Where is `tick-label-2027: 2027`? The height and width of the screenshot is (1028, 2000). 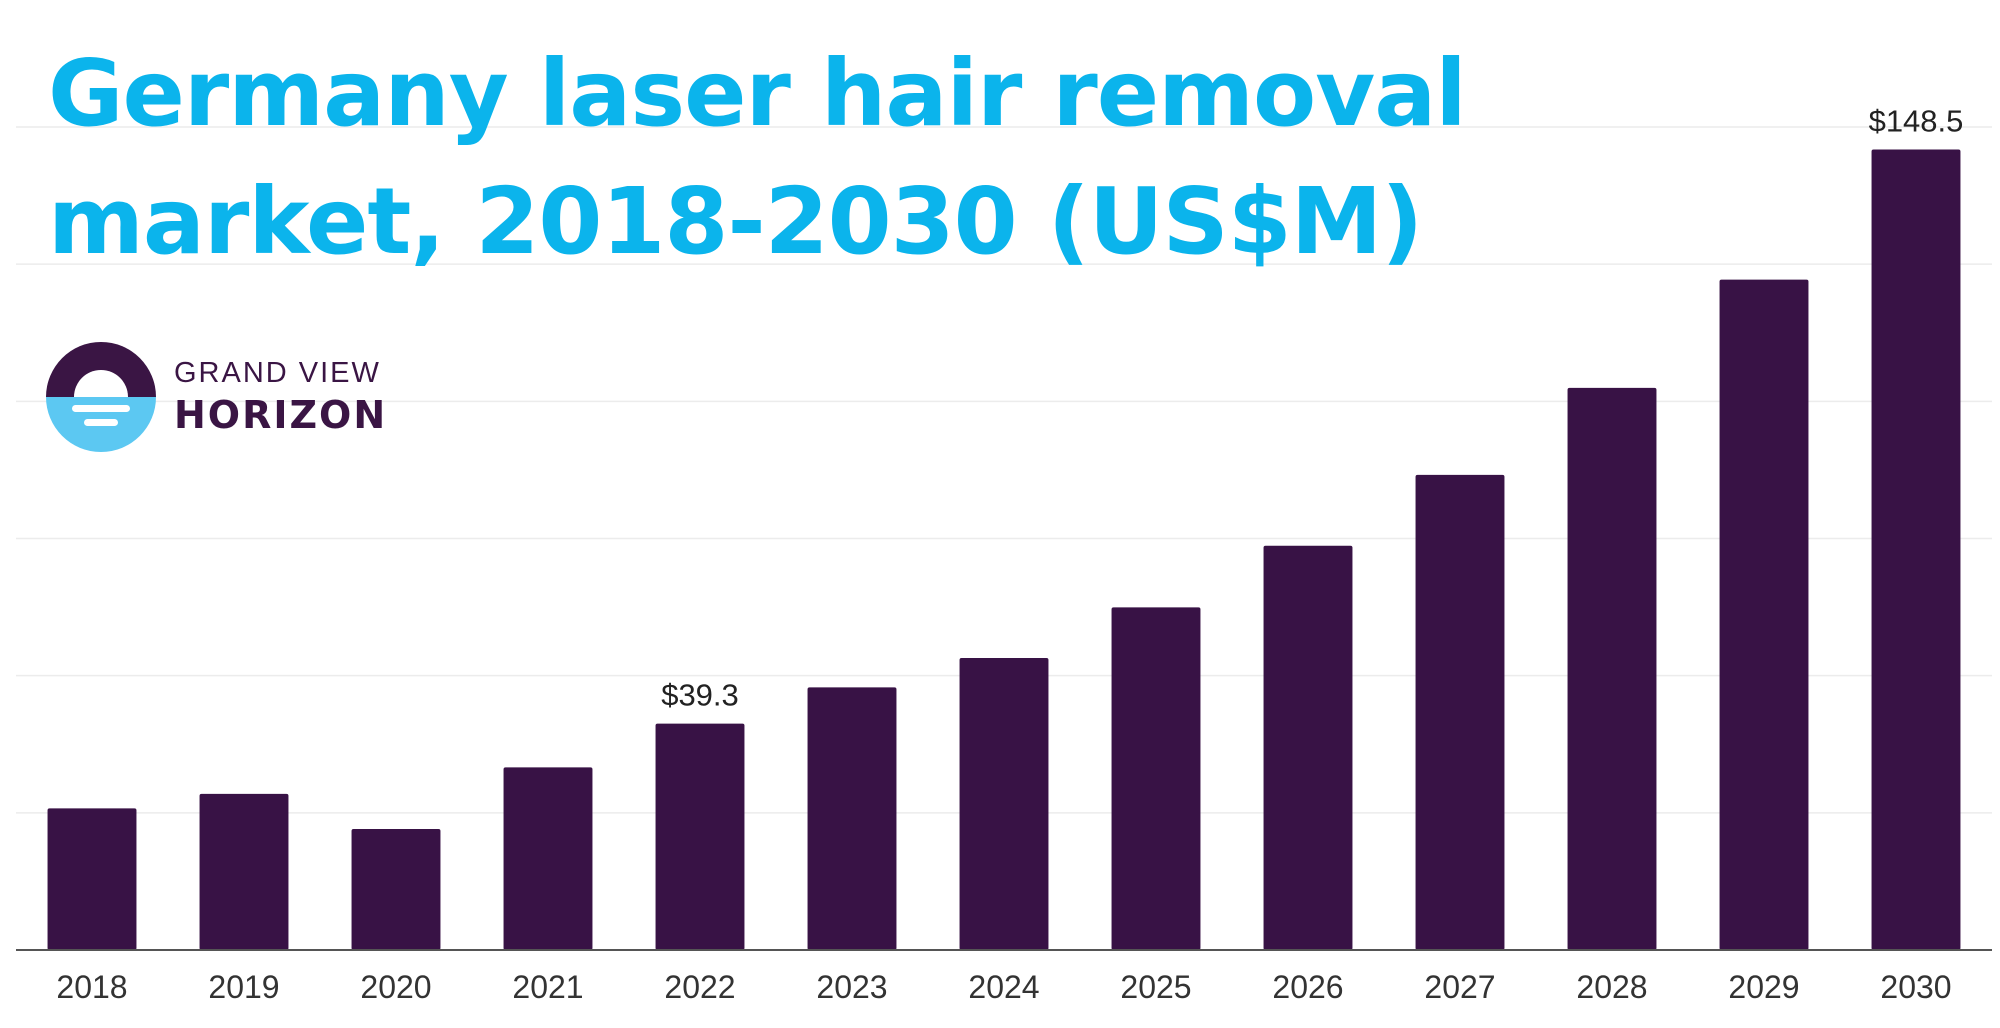
tick-label-2027: 2027 is located at coordinates (1459, 987).